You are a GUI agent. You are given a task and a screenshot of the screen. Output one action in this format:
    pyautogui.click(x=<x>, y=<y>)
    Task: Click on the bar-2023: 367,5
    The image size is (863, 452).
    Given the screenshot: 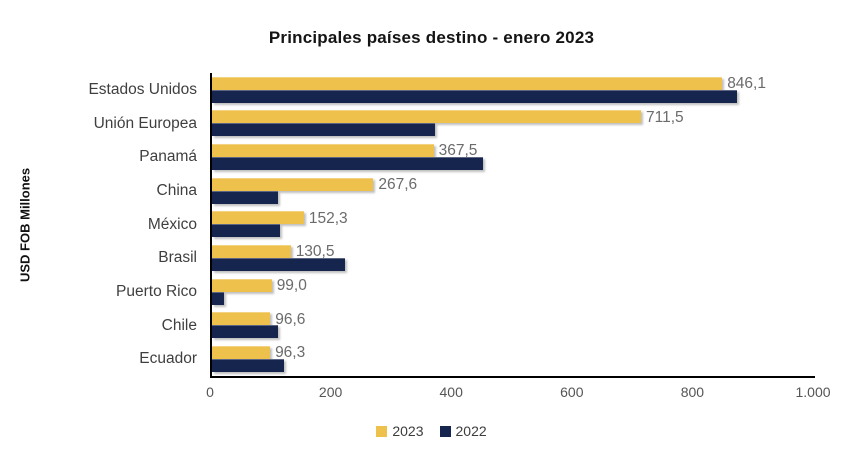 What is the action you would take?
    pyautogui.click(x=344, y=150)
    